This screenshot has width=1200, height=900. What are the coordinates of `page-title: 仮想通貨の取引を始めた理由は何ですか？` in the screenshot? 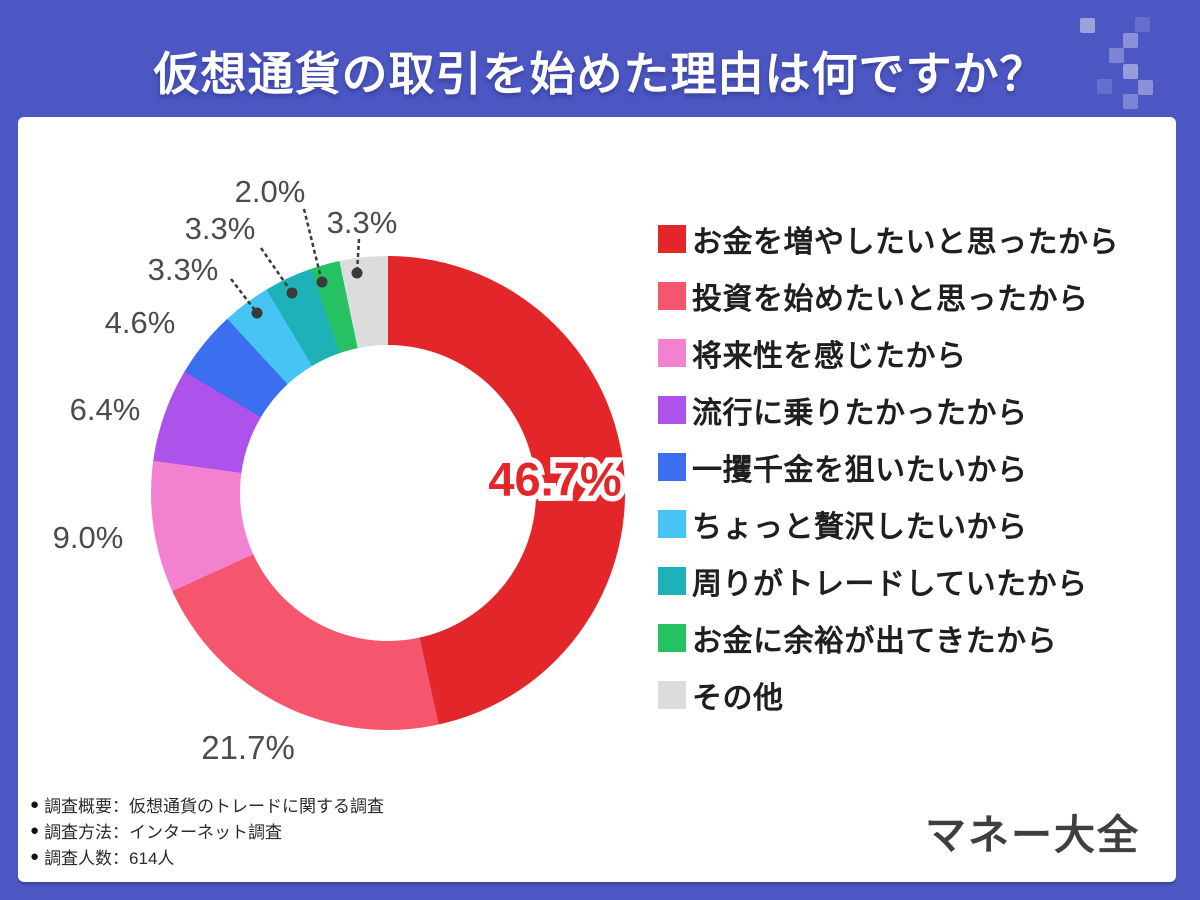 It's located at (600, 74).